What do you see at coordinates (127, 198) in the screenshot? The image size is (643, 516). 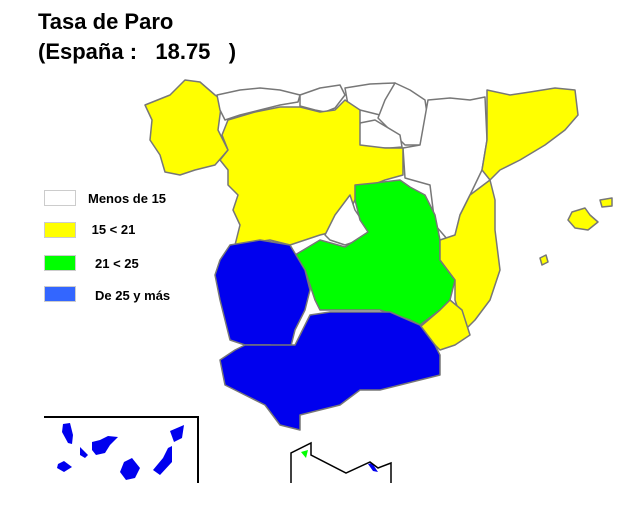 I see `legend-label: Menos de 15` at bounding box center [127, 198].